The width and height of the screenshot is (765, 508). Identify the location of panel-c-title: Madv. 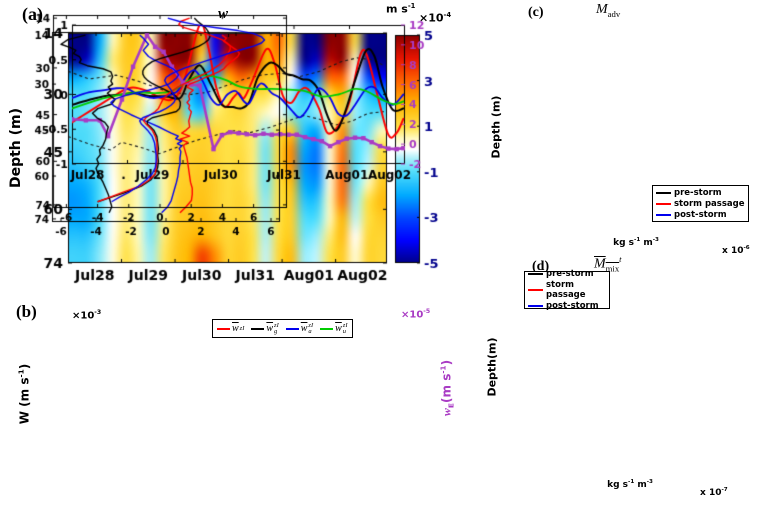
(608, 10).